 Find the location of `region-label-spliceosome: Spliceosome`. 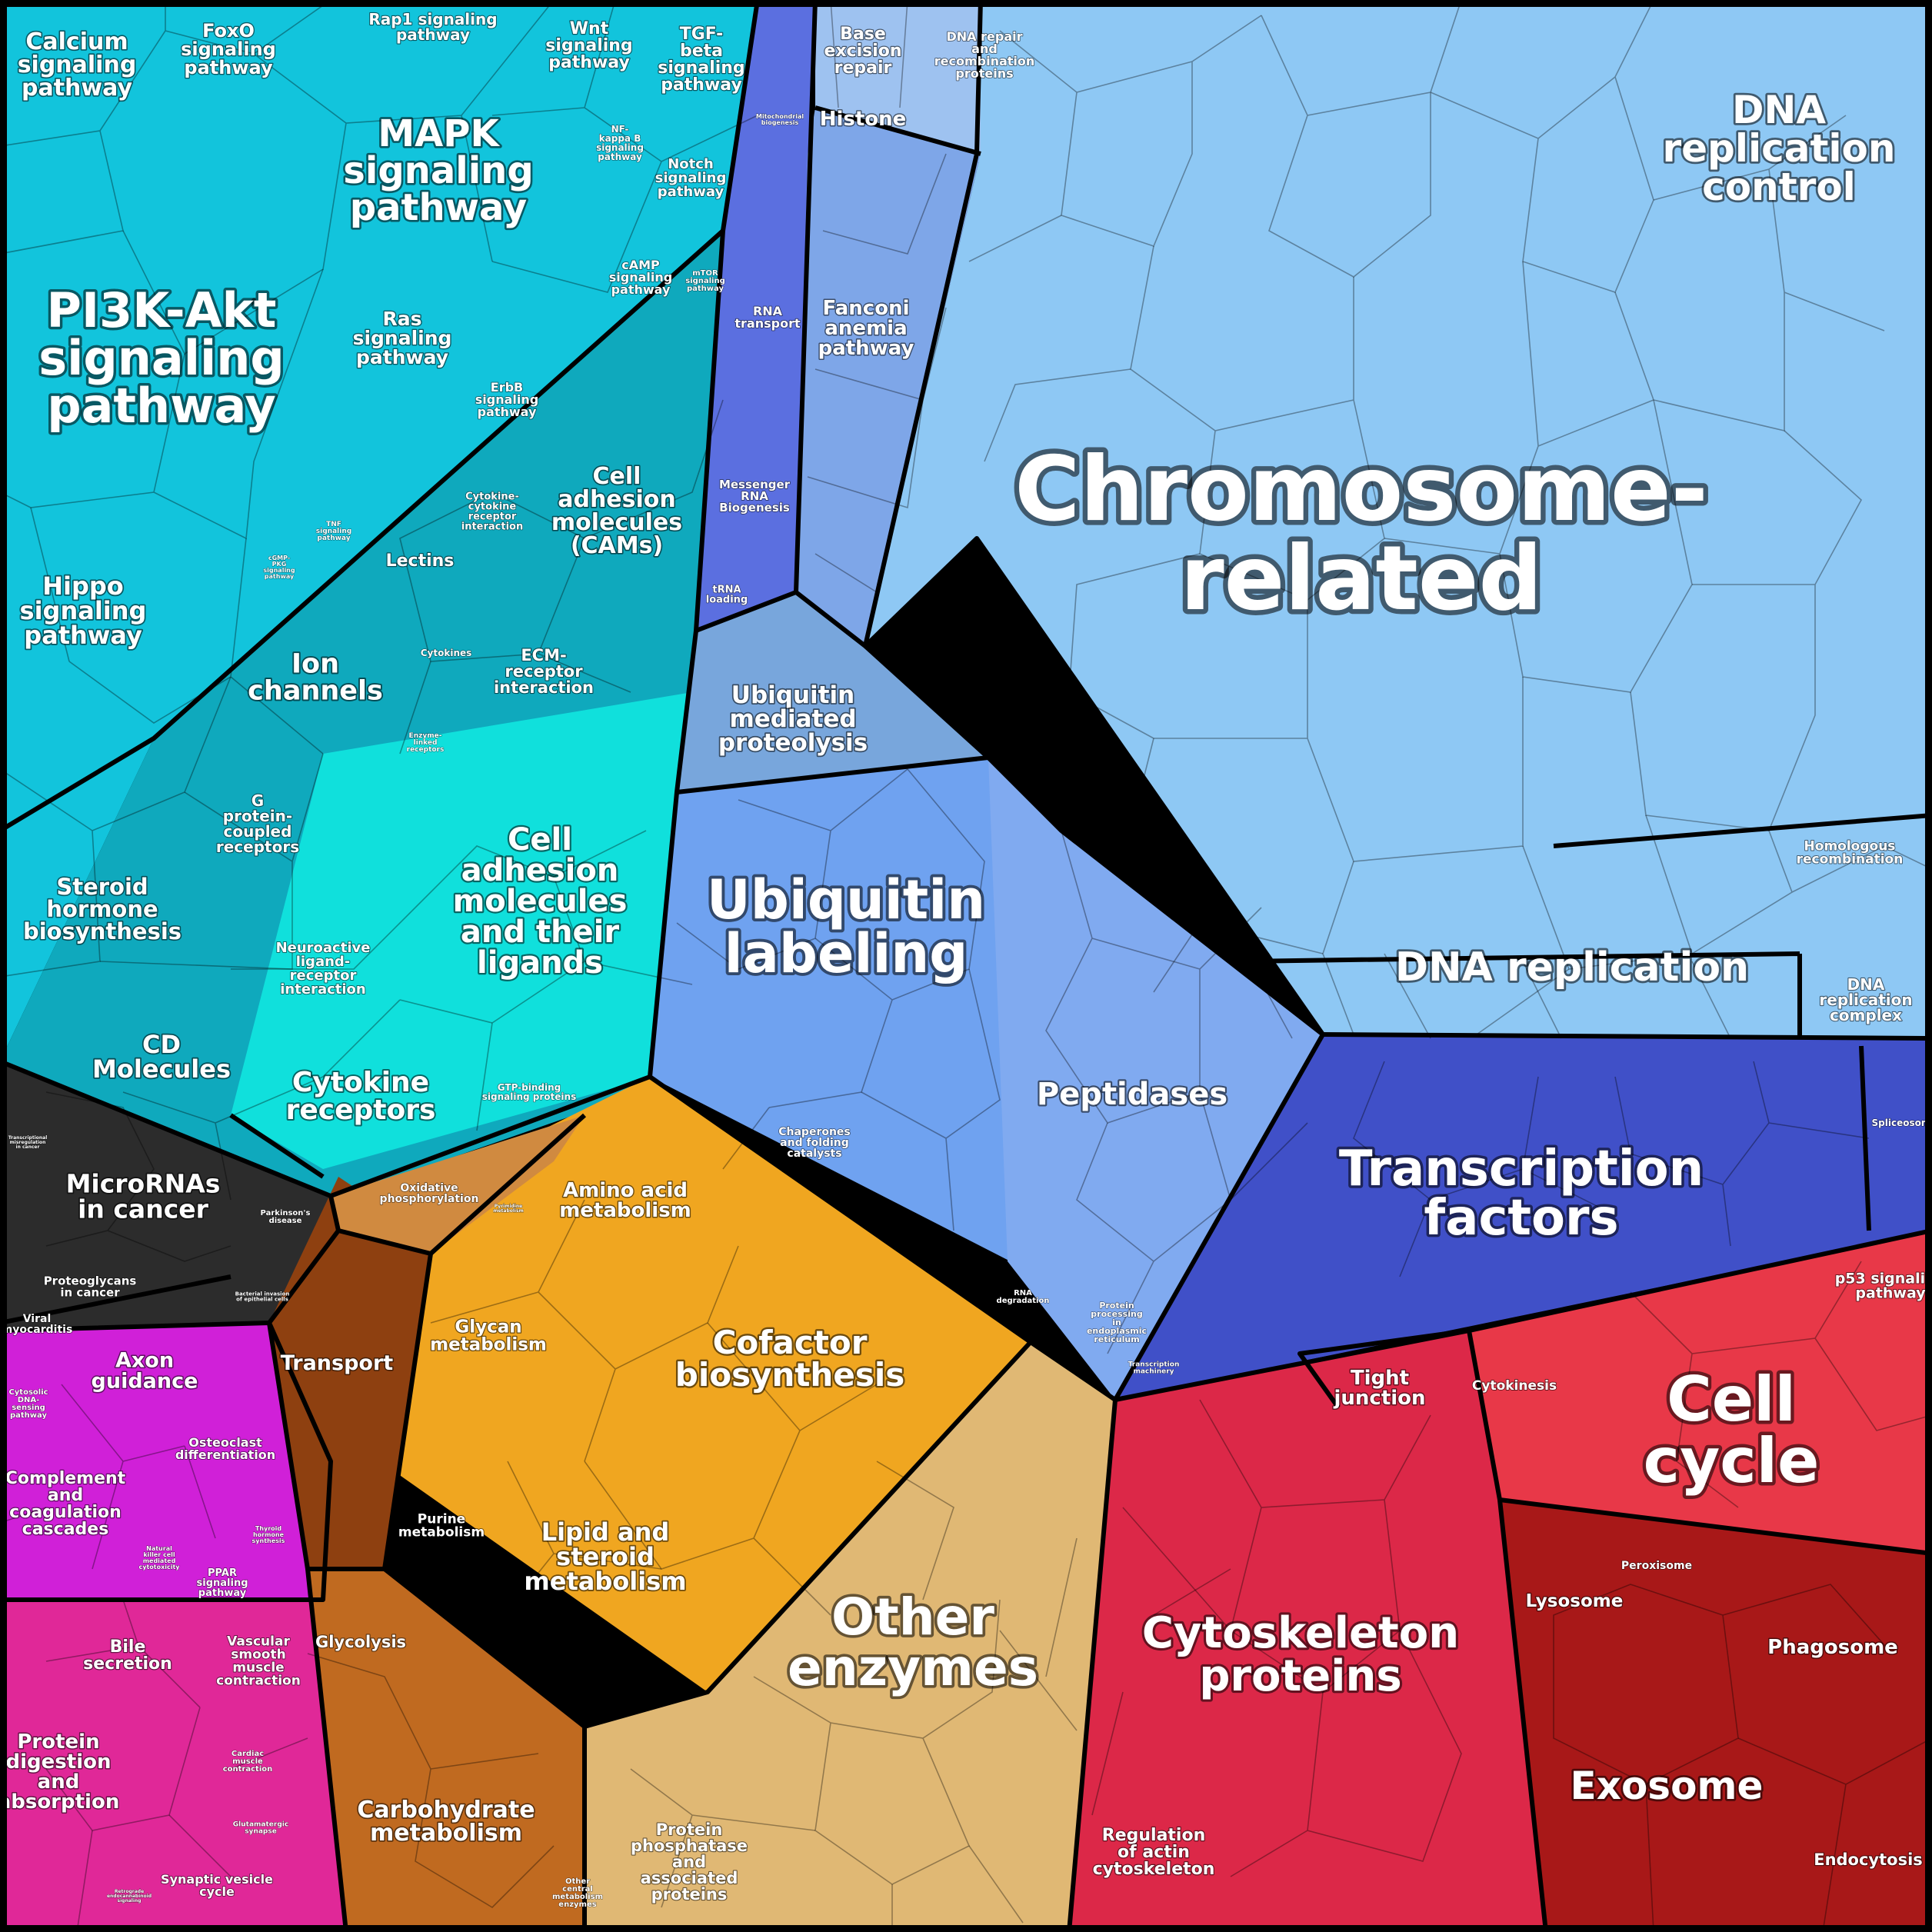

region-label-spliceosome: Spliceosome is located at coordinates (1902, 1123).